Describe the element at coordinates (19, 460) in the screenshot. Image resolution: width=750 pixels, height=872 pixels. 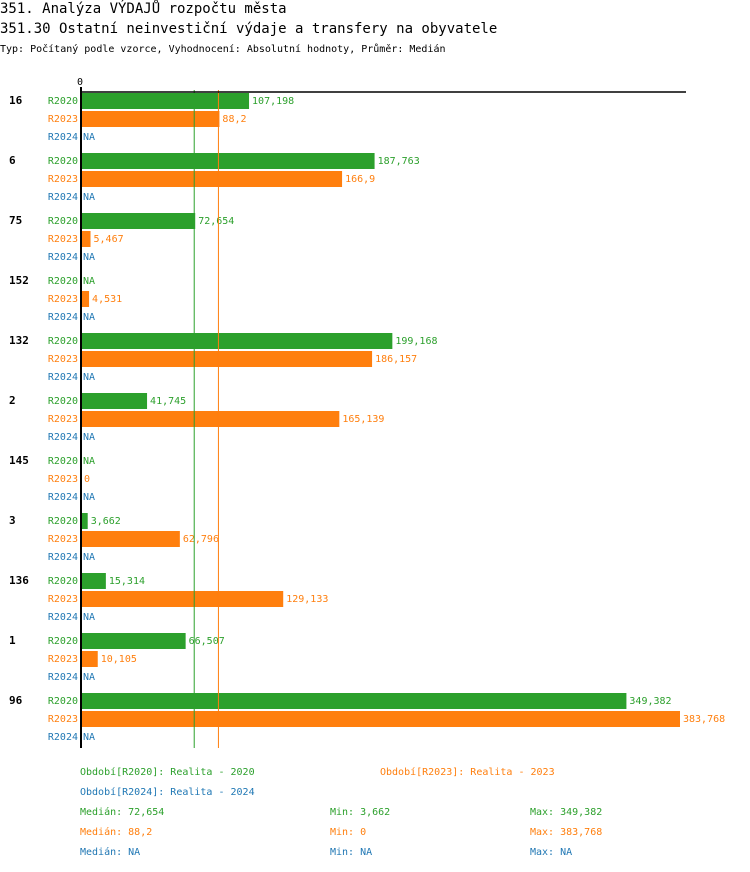
I see `category-label: 145` at that location.